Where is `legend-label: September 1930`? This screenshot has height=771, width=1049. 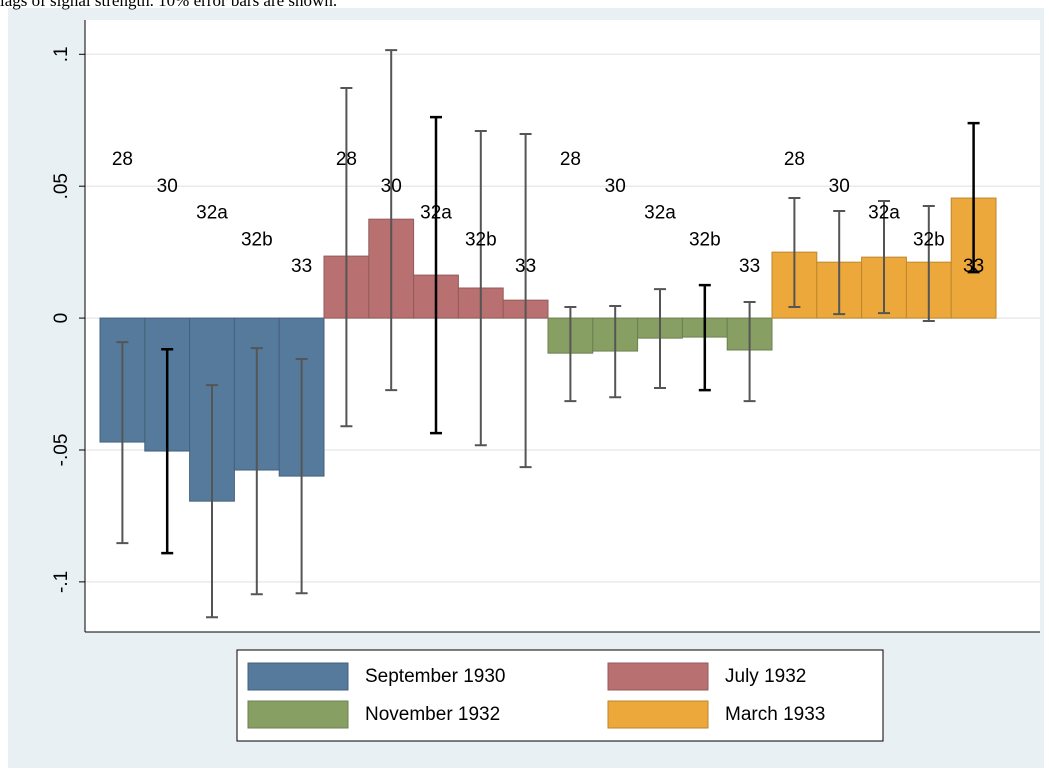
legend-label: September 1930 is located at coordinates (435, 676).